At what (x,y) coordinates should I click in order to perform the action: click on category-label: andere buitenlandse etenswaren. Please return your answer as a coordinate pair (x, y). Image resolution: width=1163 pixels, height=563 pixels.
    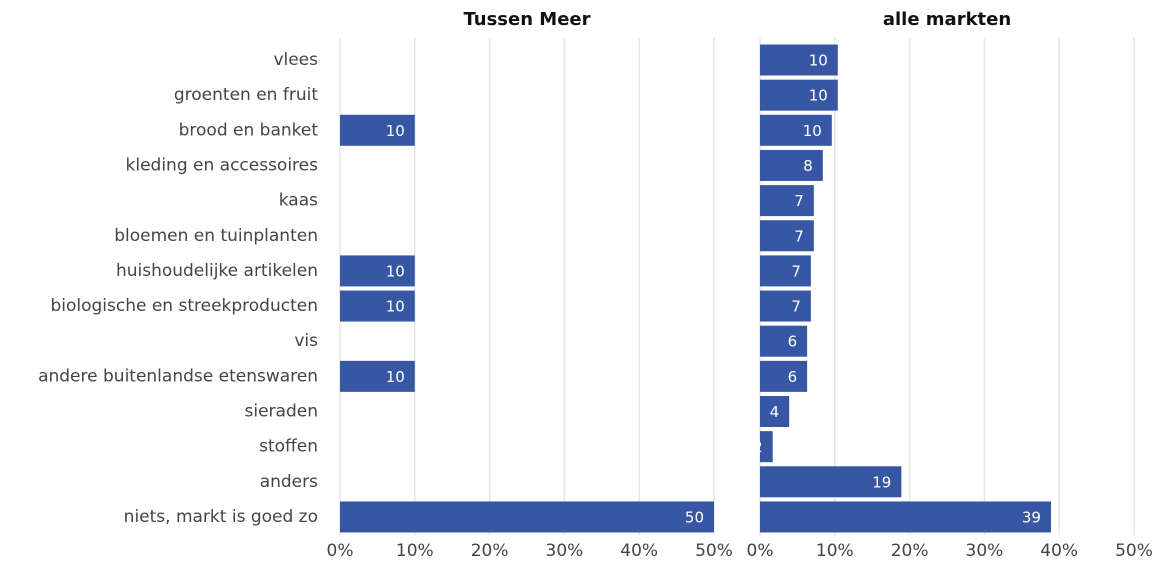
    Looking at the image, I should click on (178, 376).